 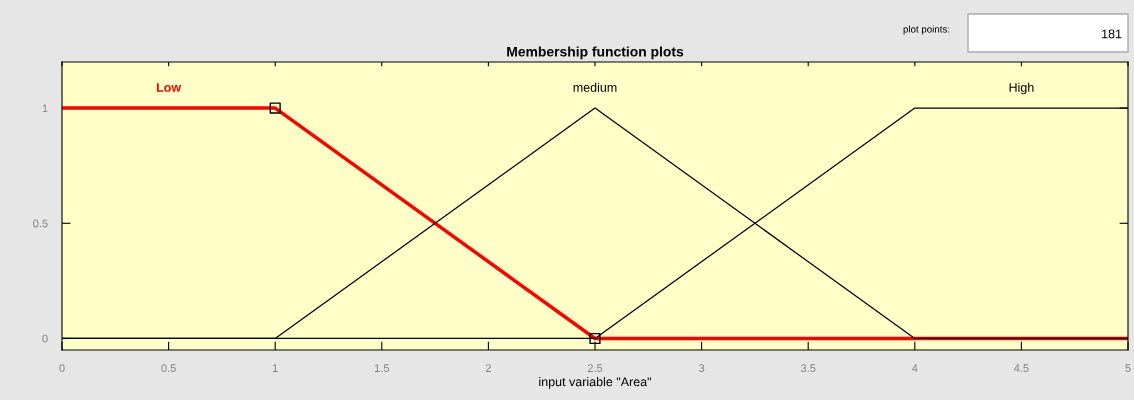 I want to click on y-tick-label: 0, so click(x=45, y=338).